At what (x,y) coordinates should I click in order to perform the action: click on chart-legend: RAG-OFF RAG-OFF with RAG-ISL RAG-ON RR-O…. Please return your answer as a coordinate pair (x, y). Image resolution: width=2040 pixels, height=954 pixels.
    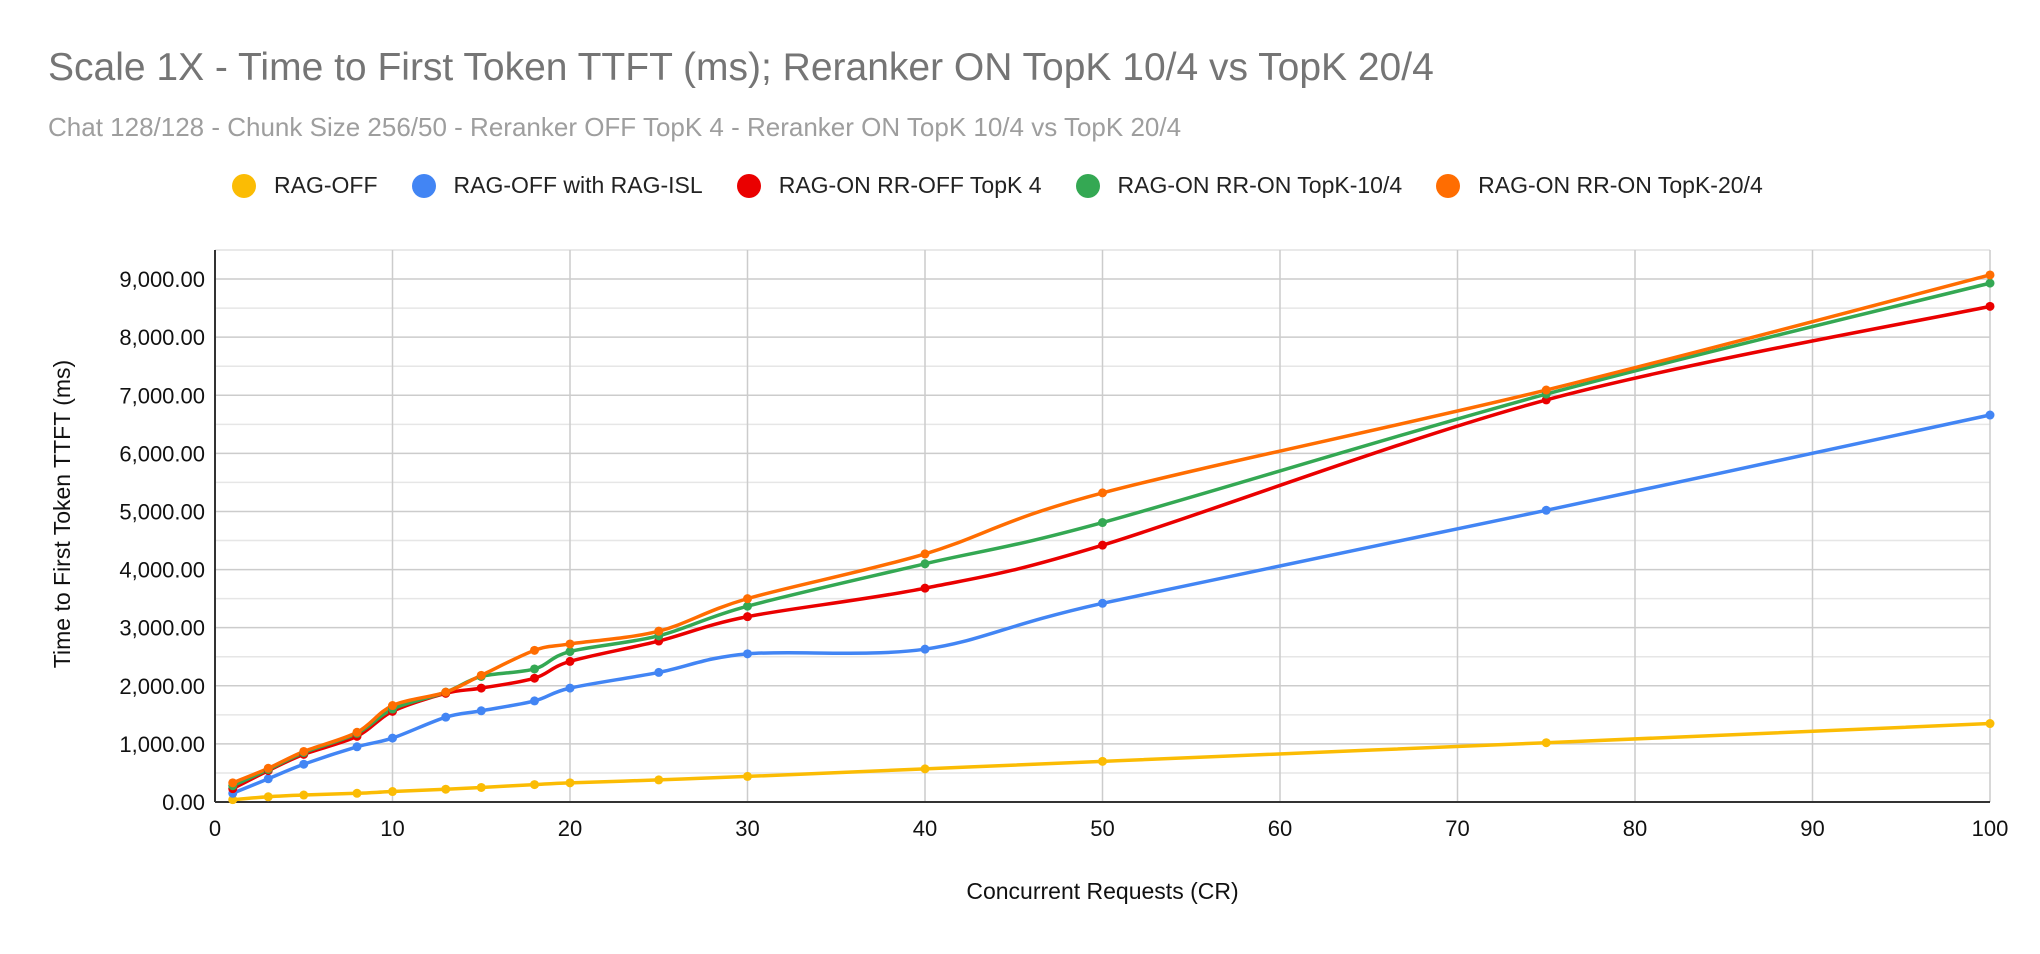
    Looking at the image, I should click on (1014, 185).